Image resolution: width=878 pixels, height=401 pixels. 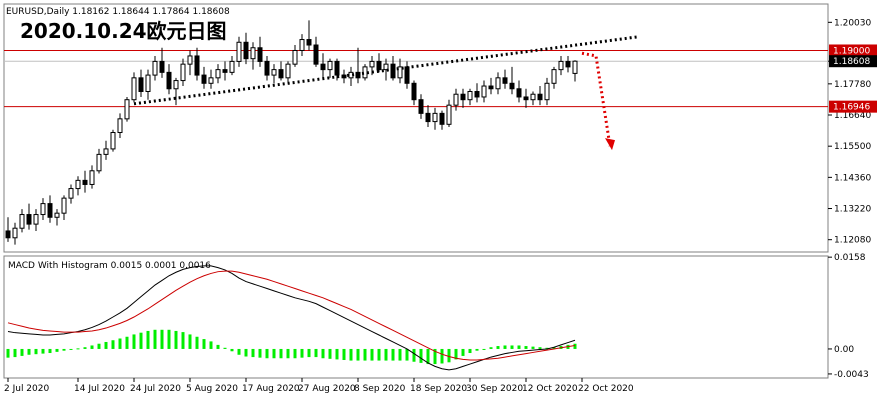 What do you see at coordinates (438, 389) in the screenshot?
I see `x-axis-label: 18 Sep 2020` at bounding box center [438, 389].